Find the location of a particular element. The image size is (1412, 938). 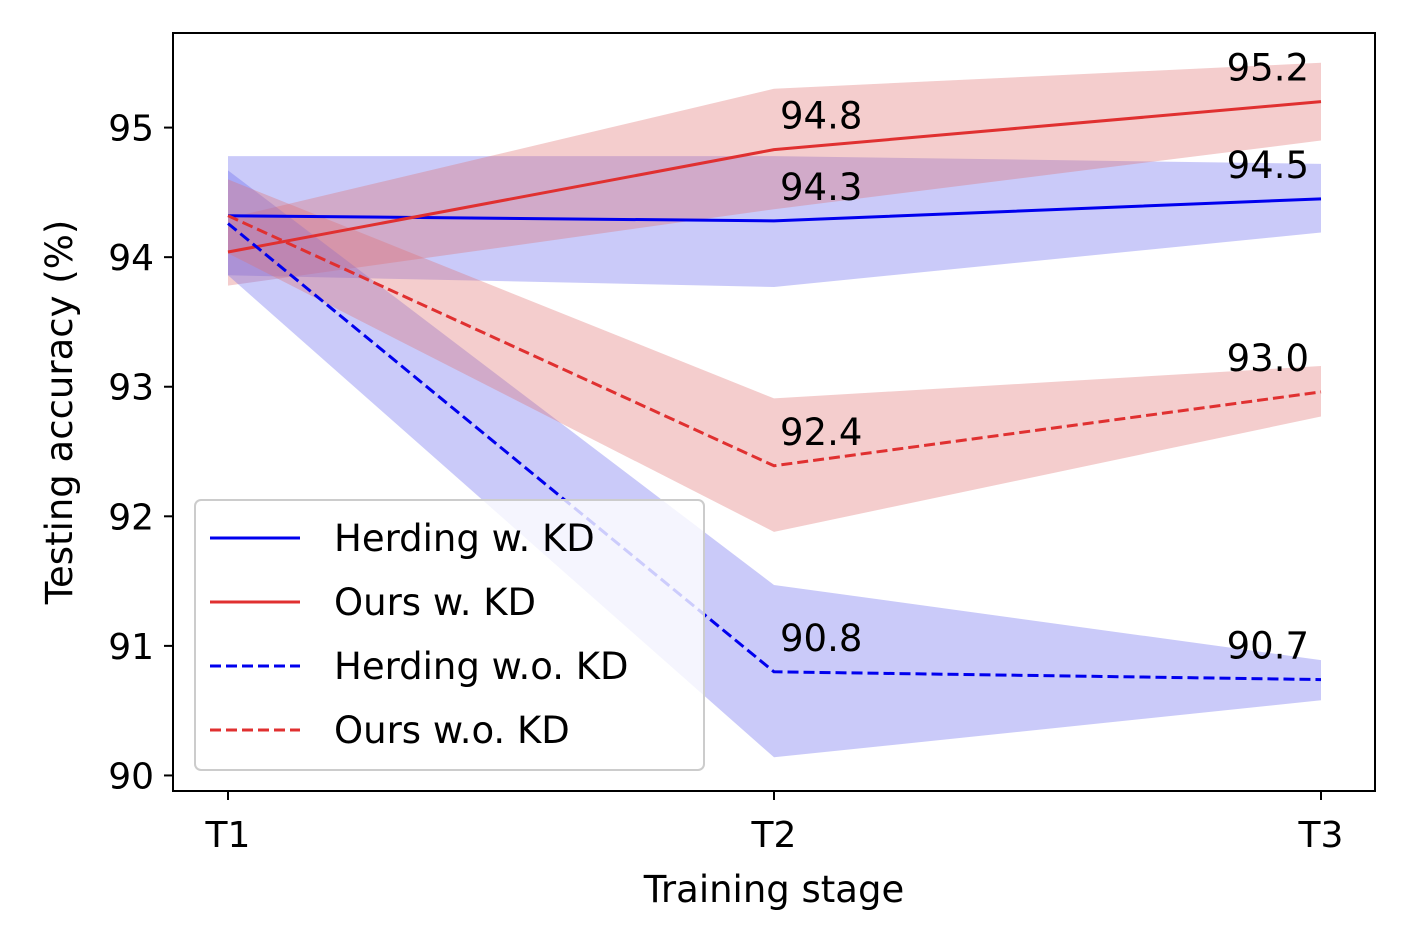

y-tick-label: 92 is located at coordinates (131, 517).